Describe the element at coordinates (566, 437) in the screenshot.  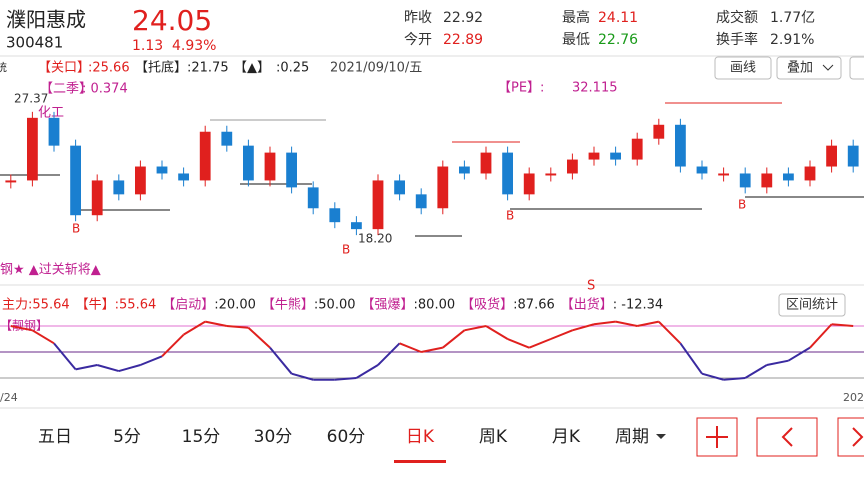
I see `tab: 月K` at that location.